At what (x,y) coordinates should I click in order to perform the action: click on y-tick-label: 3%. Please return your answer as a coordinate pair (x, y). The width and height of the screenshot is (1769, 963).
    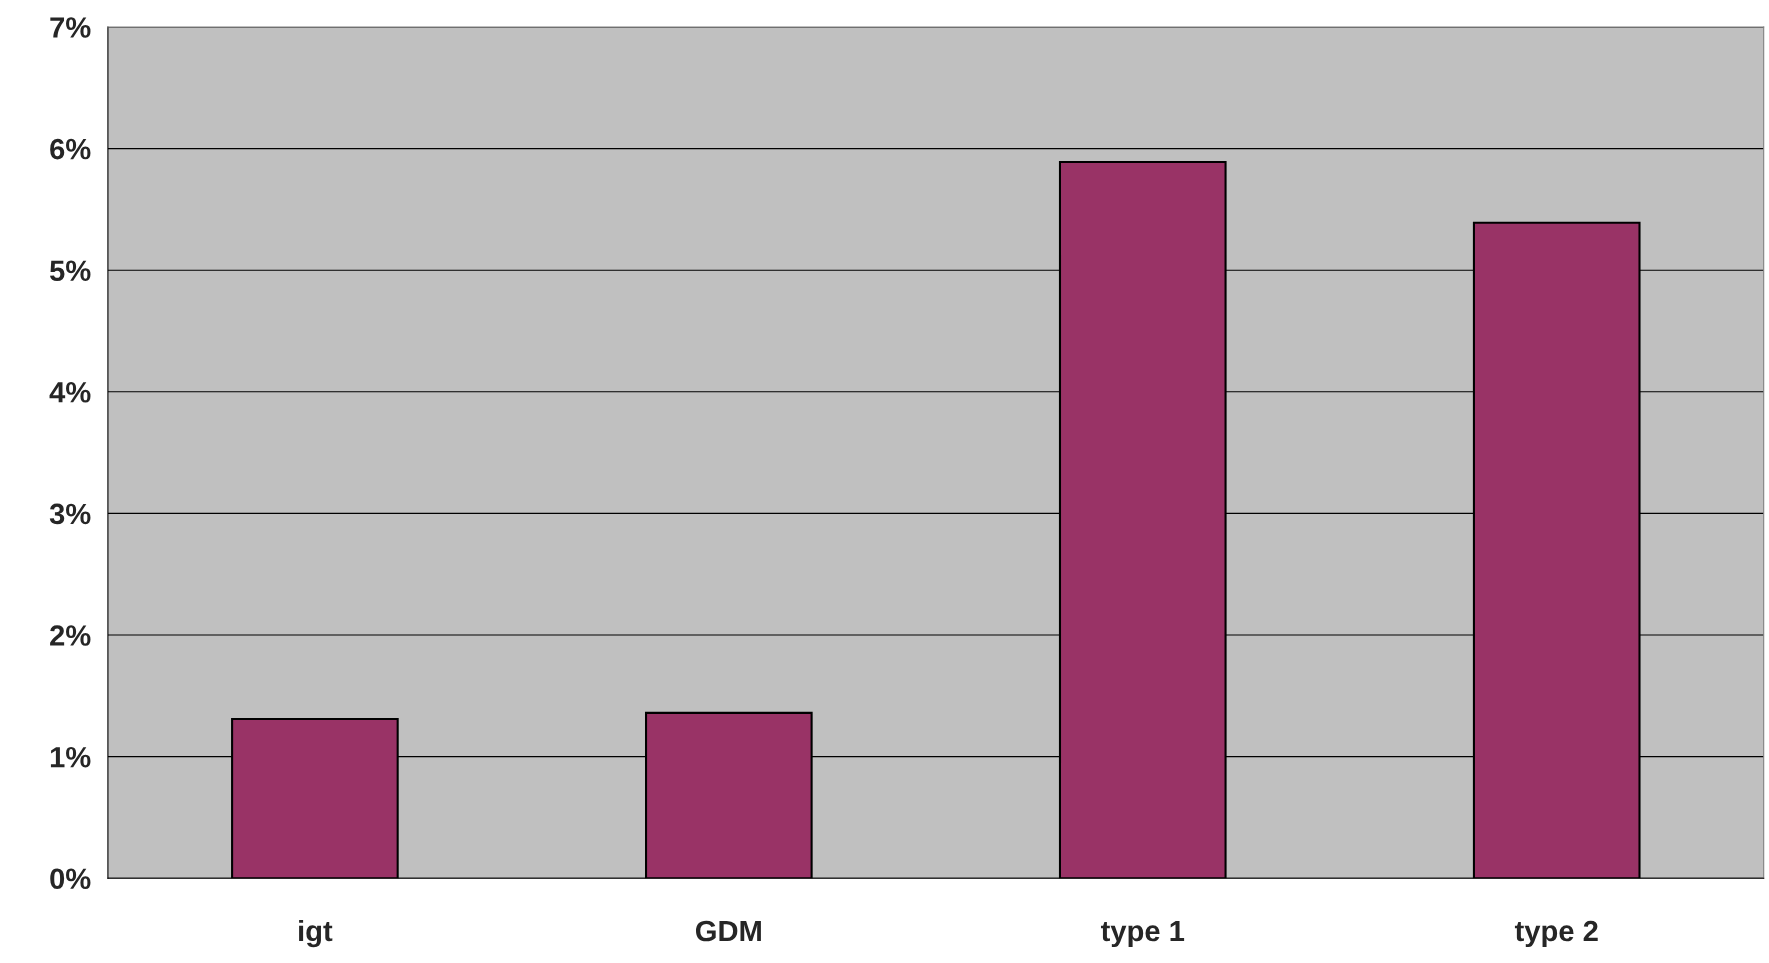
    Looking at the image, I should click on (70, 514).